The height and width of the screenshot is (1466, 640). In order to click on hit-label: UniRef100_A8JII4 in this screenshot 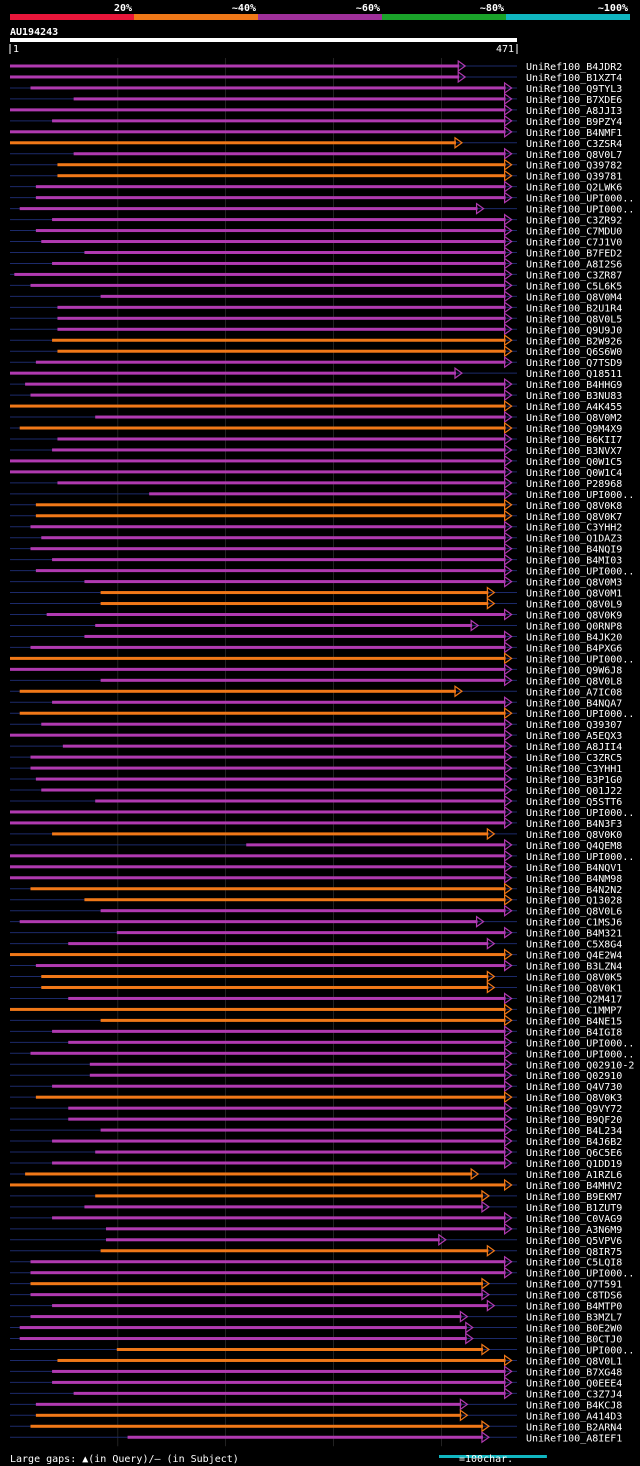, I will do `click(574, 747)`.